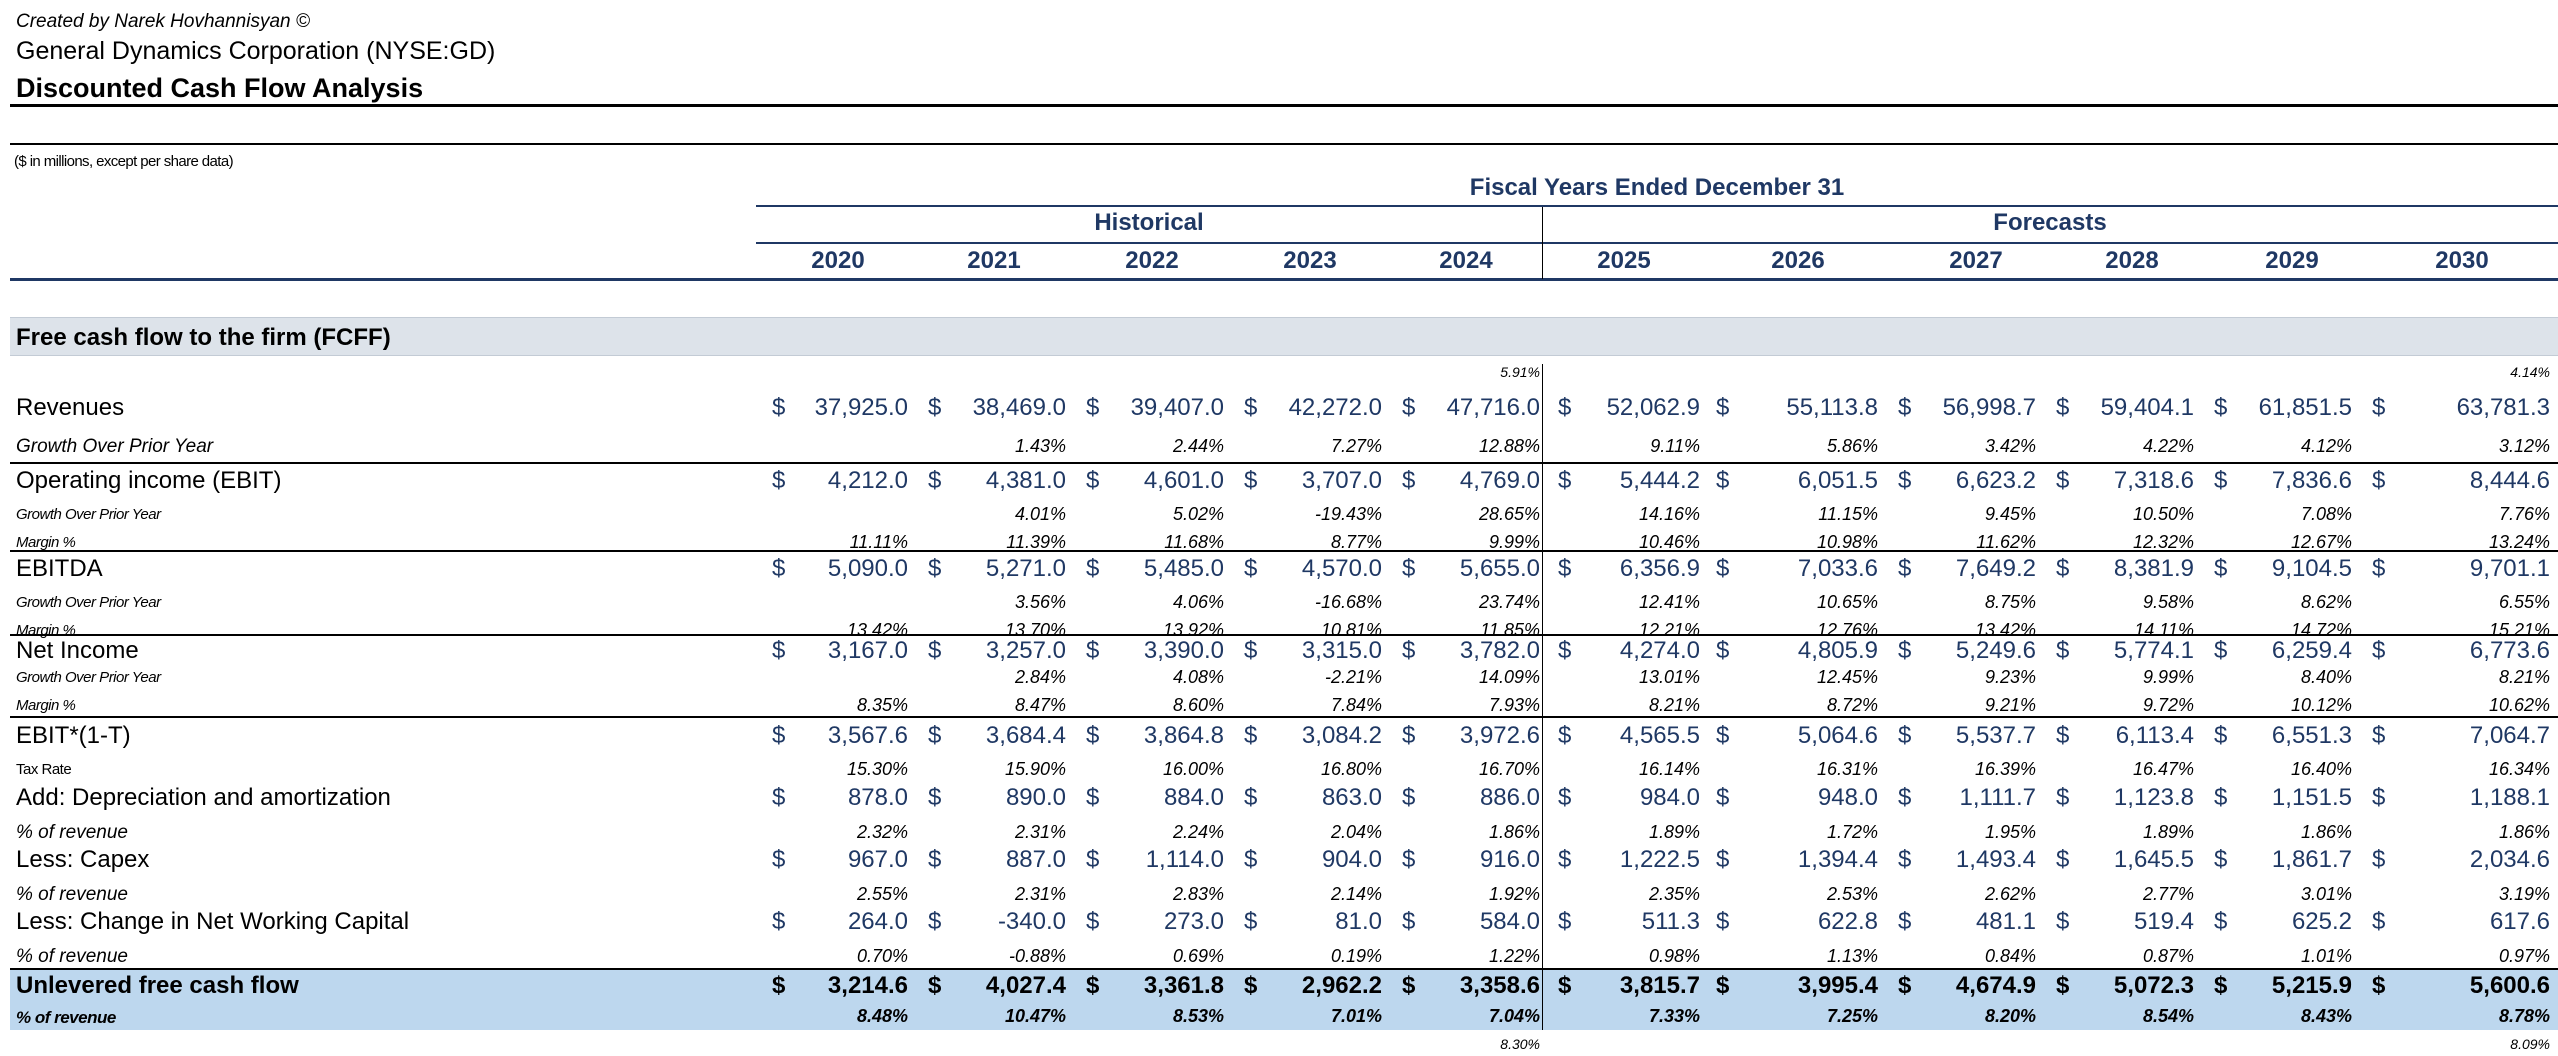  Describe the element at coordinates (1847, 797) in the screenshot. I see `value-da-2026: 948.0` at that location.